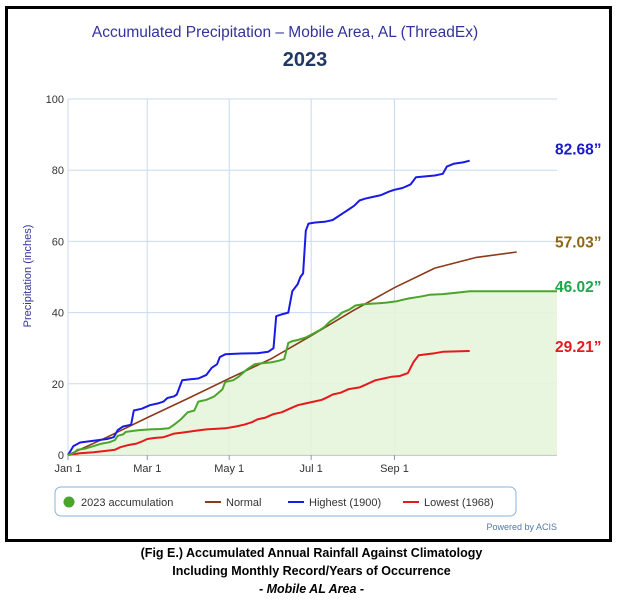 The image size is (623, 607). What do you see at coordinates (69, 502) in the screenshot?
I see `legend-marker` at bounding box center [69, 502].